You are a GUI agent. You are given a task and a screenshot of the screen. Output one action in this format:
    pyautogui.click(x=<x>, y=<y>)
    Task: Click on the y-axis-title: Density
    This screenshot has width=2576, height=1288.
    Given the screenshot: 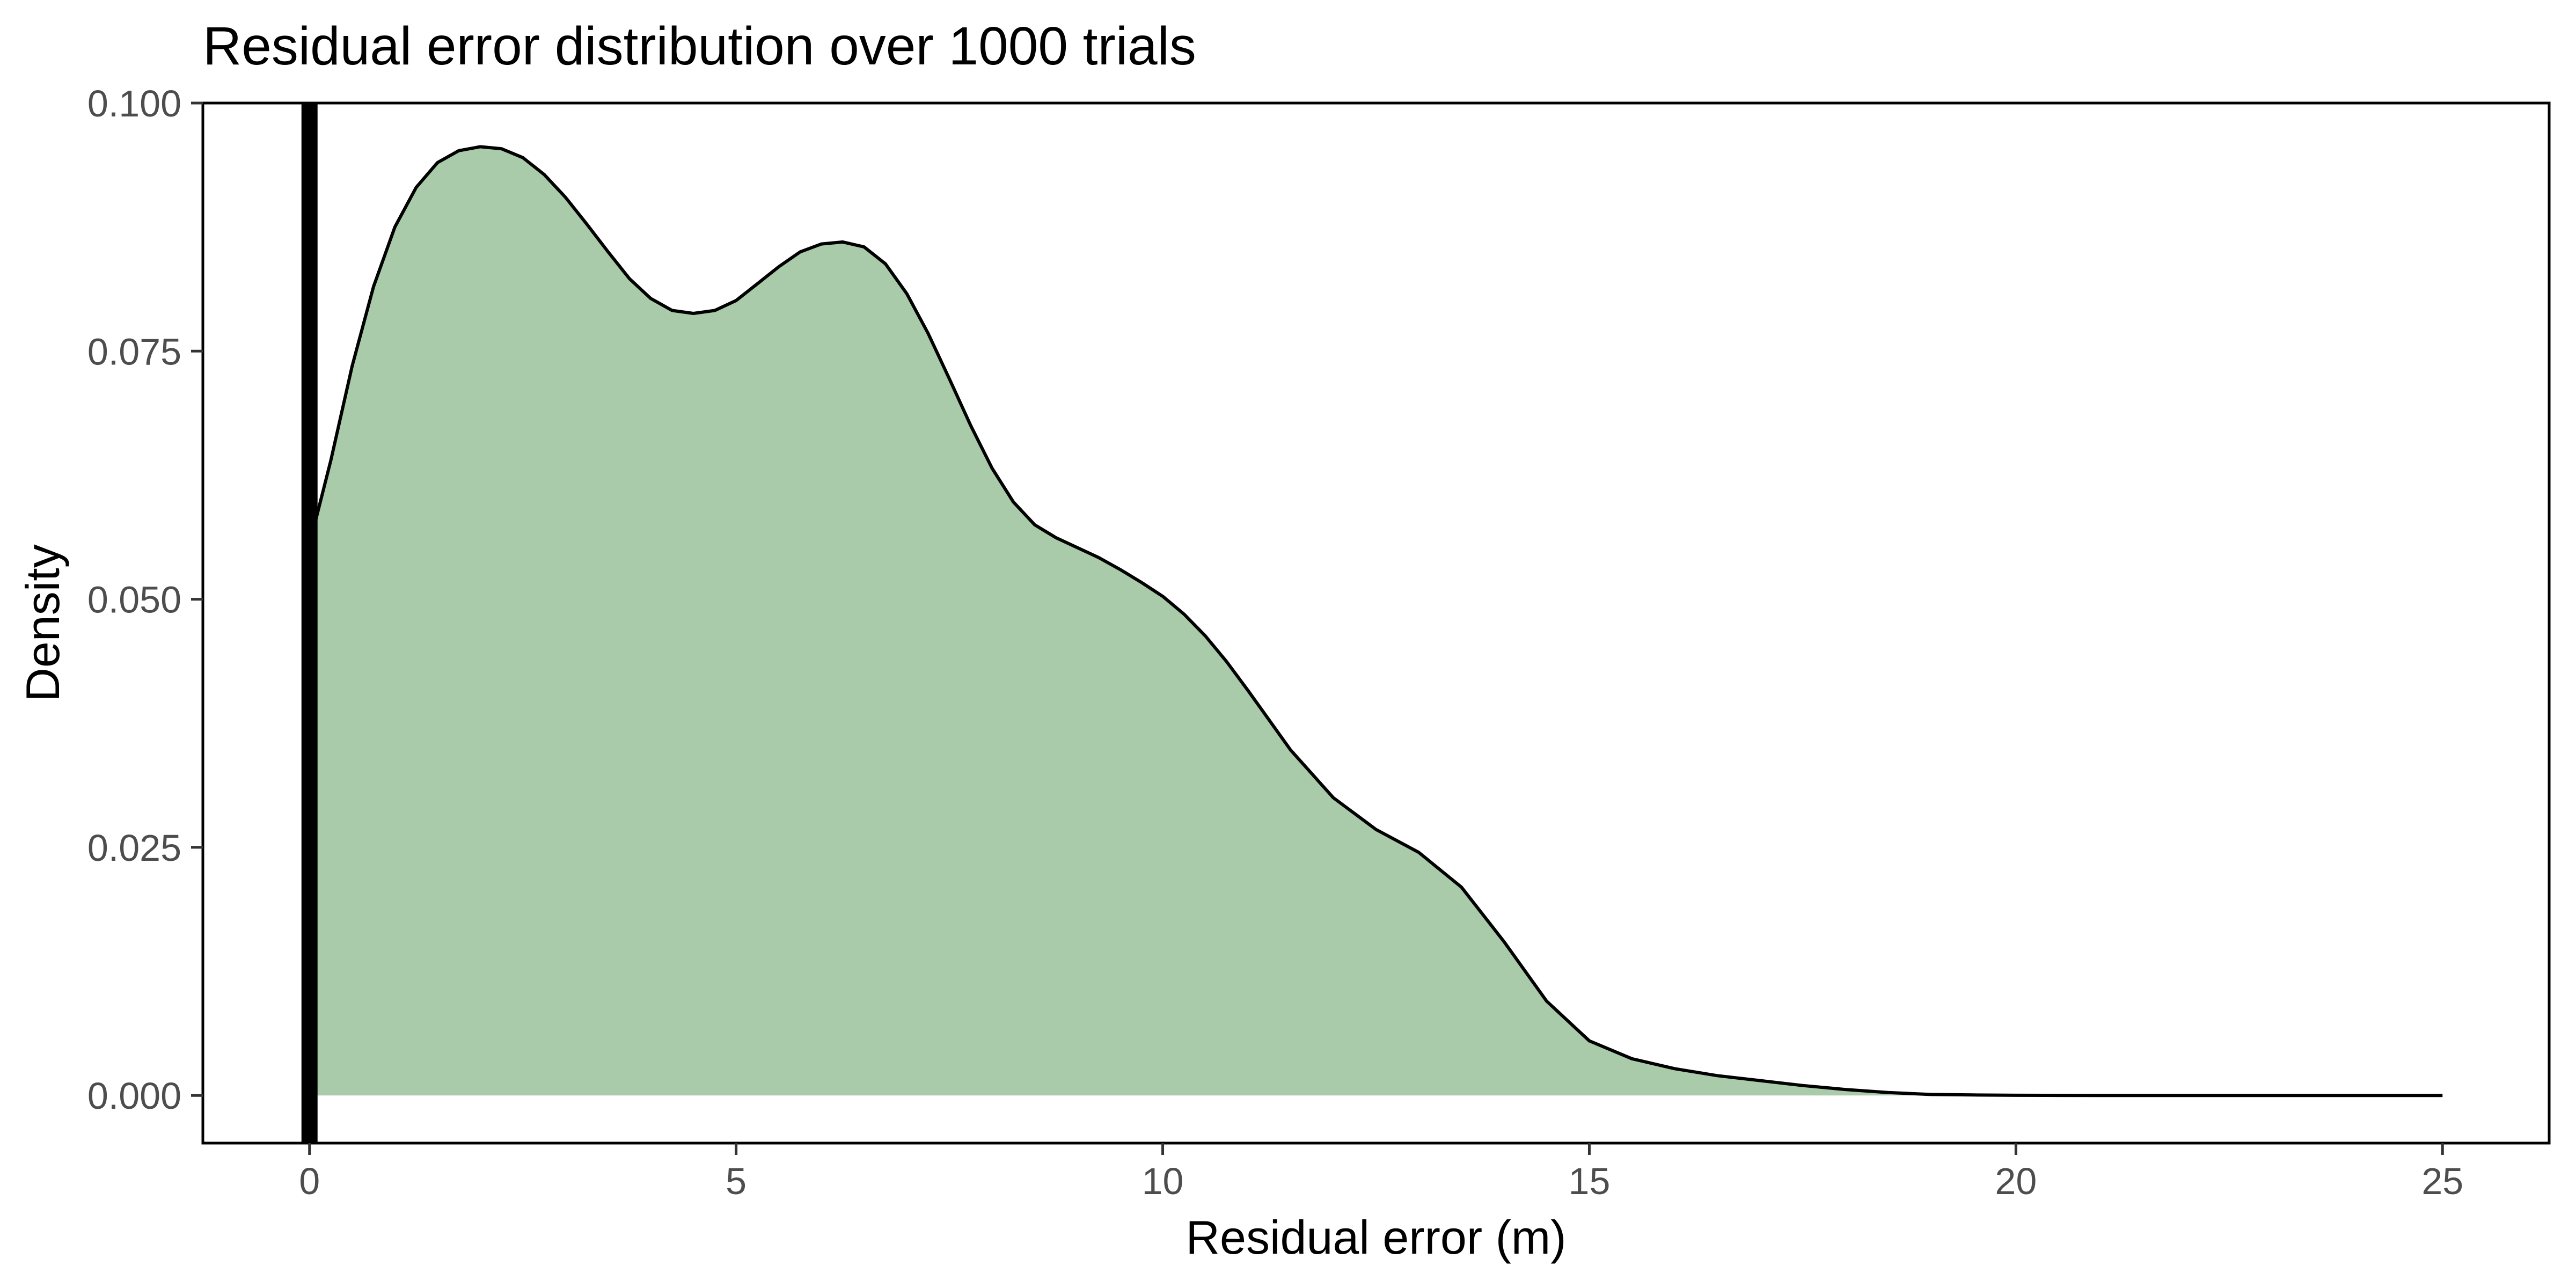 What is the action you would take?
    pyautogui.click(x=42, y=622)
    